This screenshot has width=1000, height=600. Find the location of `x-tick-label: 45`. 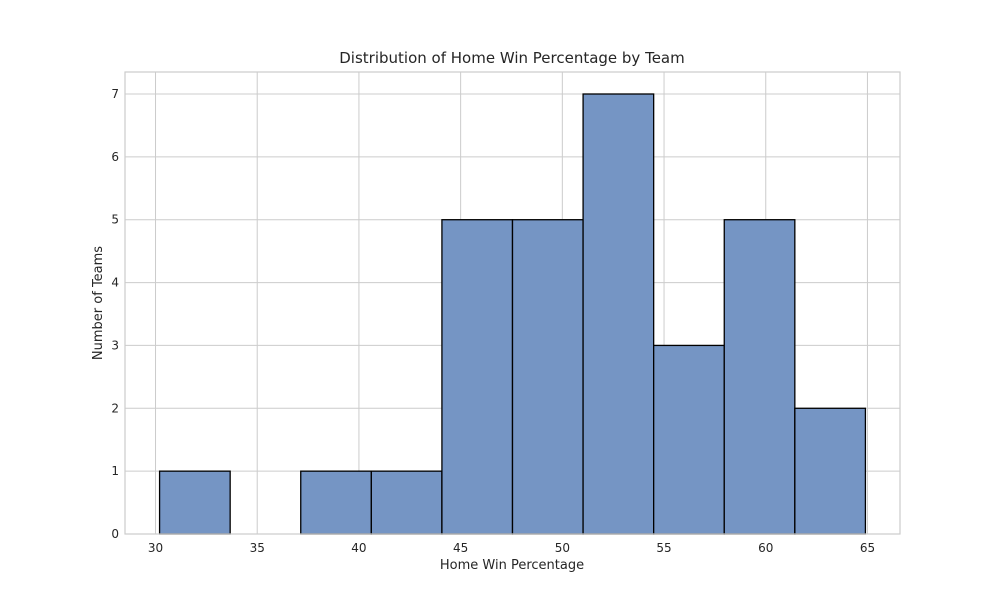

x-tick-label: 45 is located at coordinates (460, 548).